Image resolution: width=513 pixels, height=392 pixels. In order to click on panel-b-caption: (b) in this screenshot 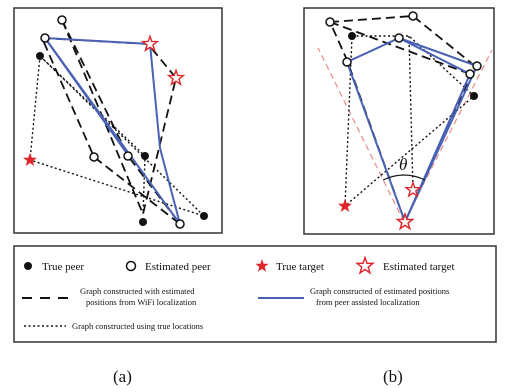, I will do `click(393, 376)`.